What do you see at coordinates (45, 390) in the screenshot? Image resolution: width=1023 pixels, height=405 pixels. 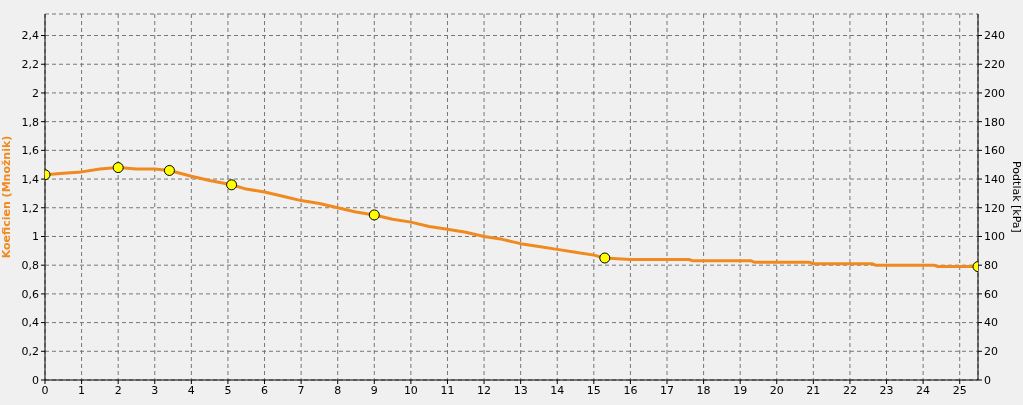 I see `x-tick-label: 0` at bounding box center [45, 390].